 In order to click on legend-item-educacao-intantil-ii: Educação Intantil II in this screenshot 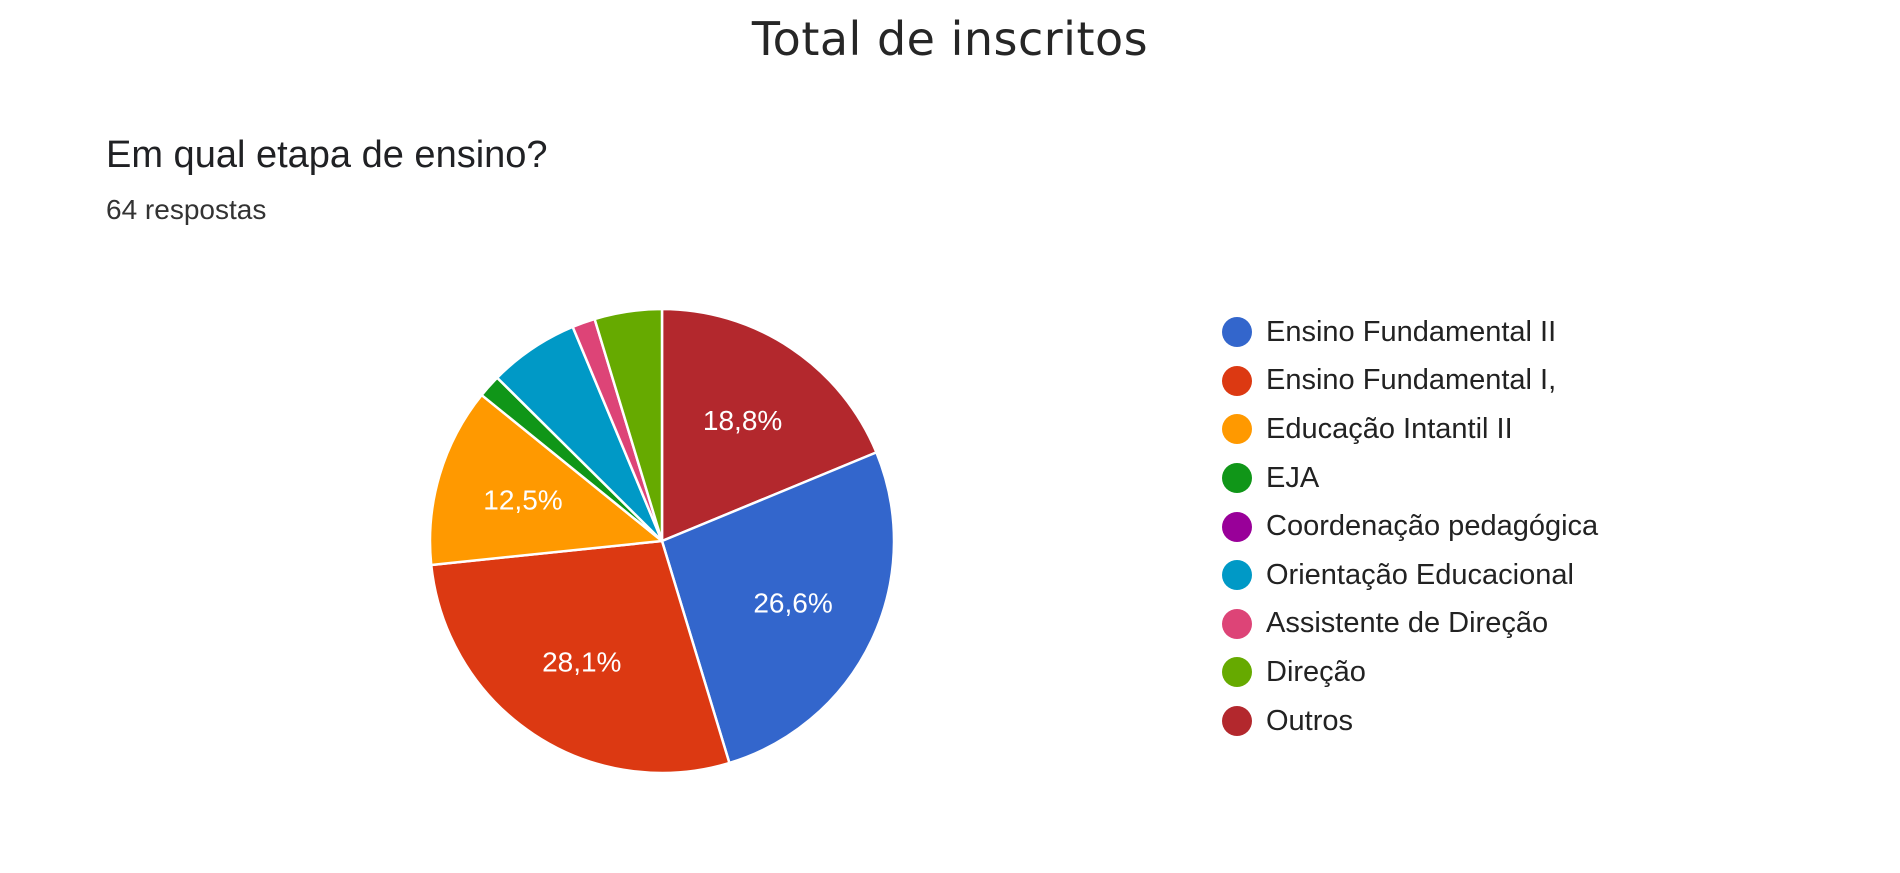, I will do `click(1410, 429)`.